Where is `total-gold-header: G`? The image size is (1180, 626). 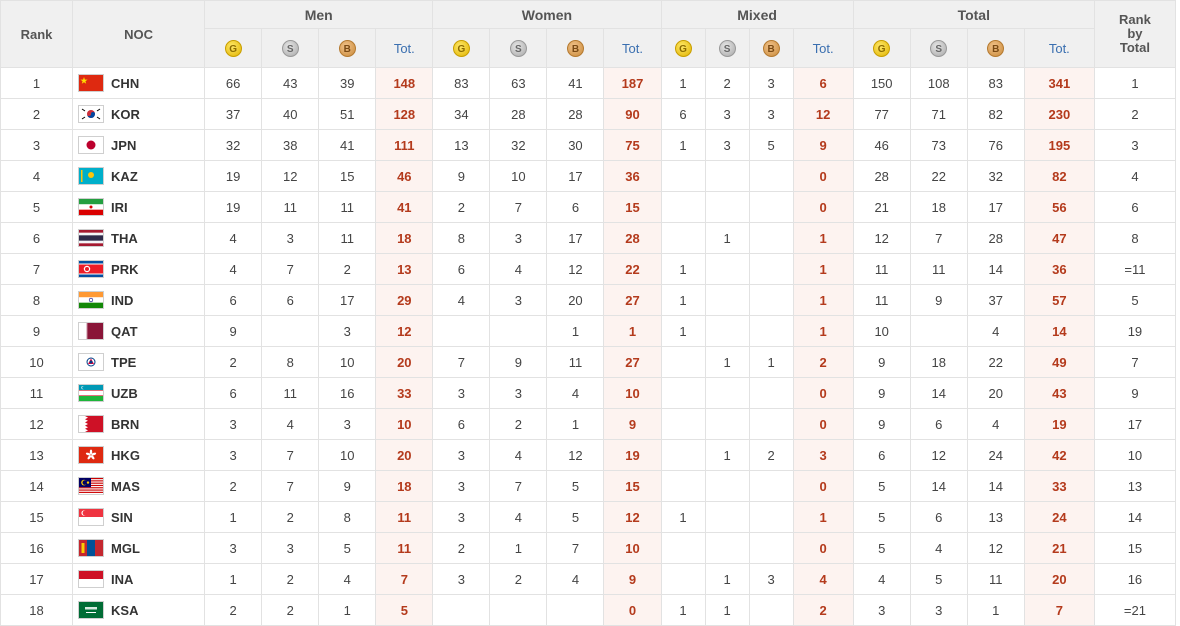 total-gold-header: G is located at coordinates (881, 48).